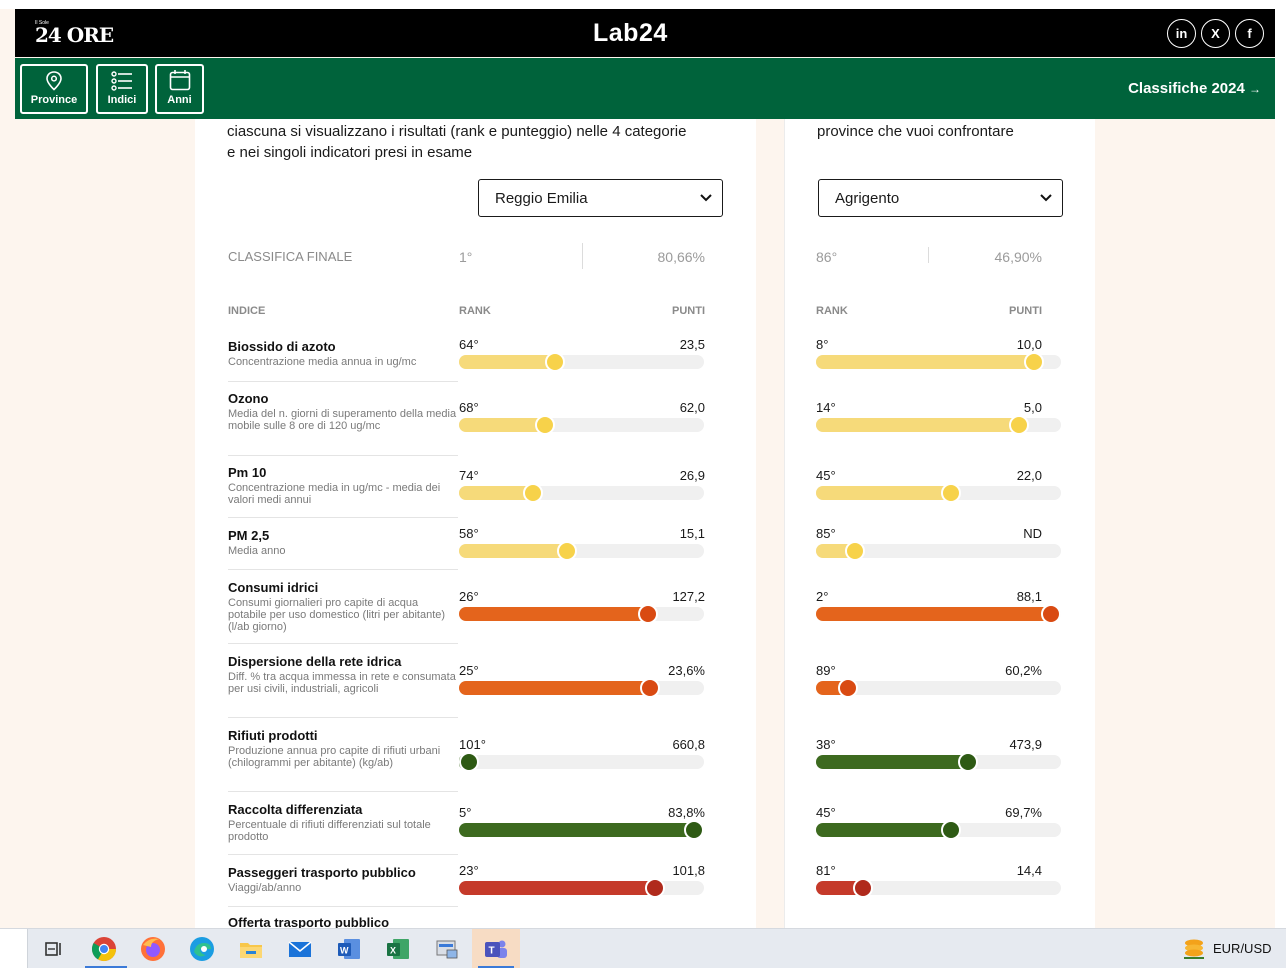 This screenshot has height=968, width=1286. Describe the element at coordinates (322, 362) in the screenshot. I see `indicator-description: Concentrazione media annua in ug/mc` at that location.